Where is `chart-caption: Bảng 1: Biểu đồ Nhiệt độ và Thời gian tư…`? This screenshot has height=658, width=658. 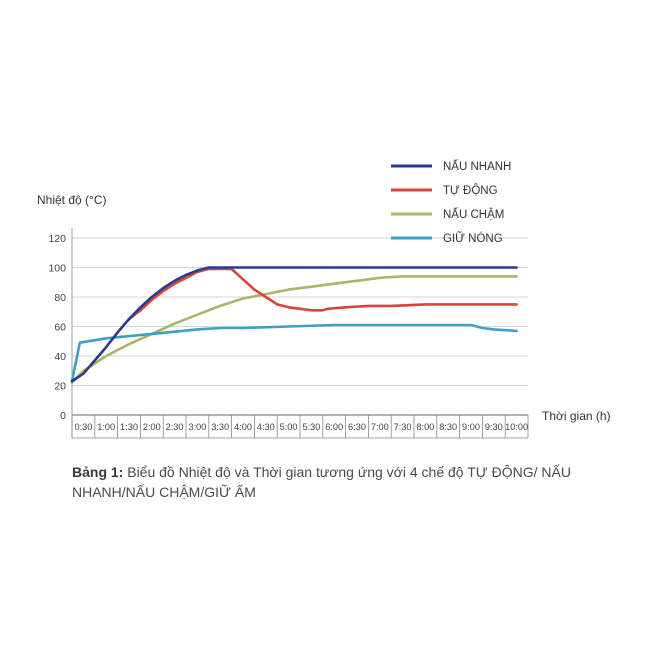
chart-caption: Bảng 1: Biểu đồ Nhiệt độ và Thời gian tư… is located at coordinates (332, 482).